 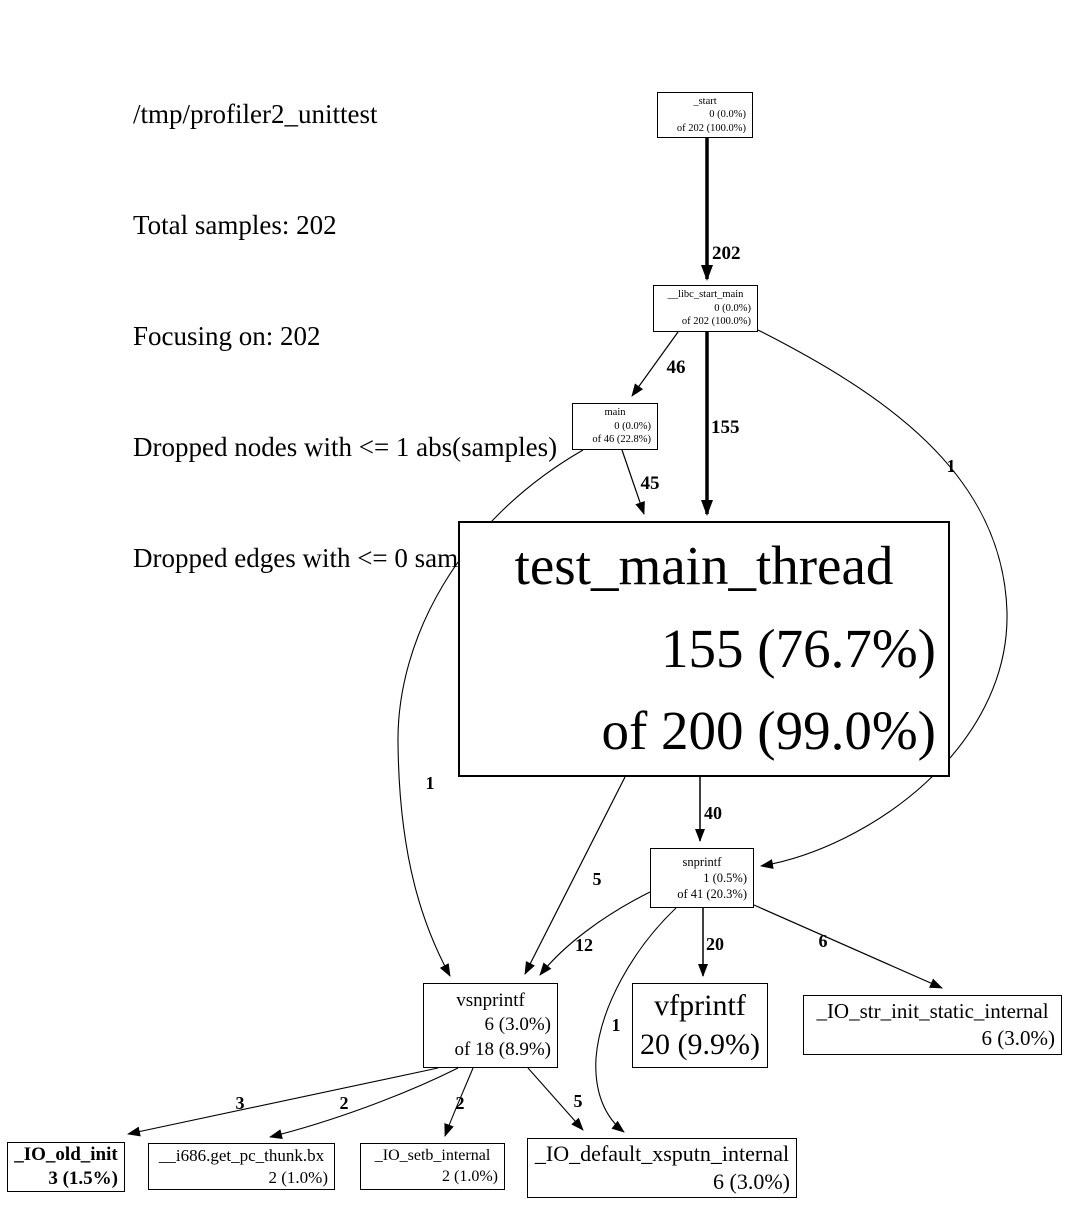 What do you see at coordinates (768, 731) in the screenshot?
I see `node-tmt-total: of 200 (99.0%)` at bounding box center [768, 731].